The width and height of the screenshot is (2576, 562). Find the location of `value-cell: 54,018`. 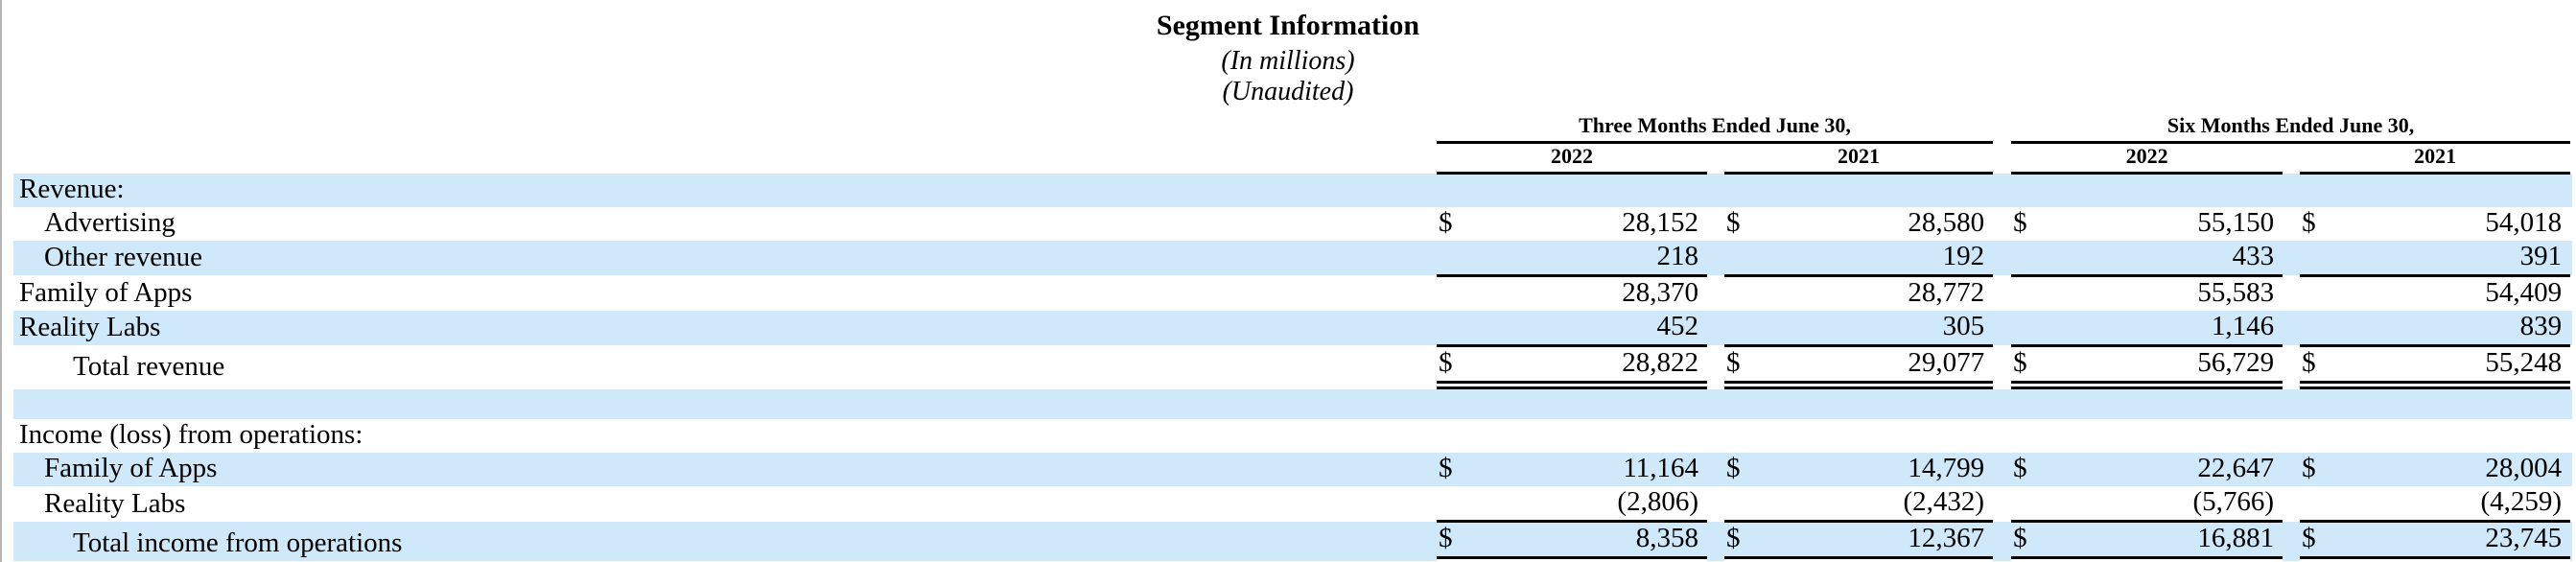

value-cell: 54,018 is located at coordinates (2524, 222).